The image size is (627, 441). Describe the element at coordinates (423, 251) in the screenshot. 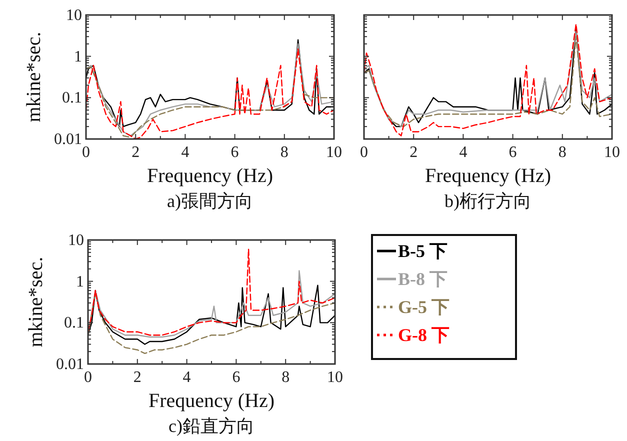

I see `legend-label: B-5 下` at that location.